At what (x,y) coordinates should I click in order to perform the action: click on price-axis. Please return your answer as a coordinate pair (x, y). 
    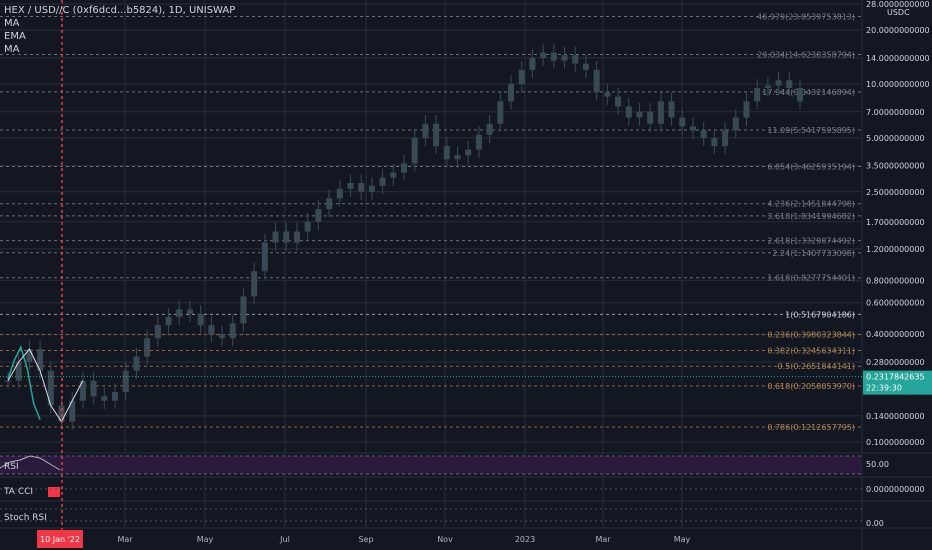
    Looking at the image, I should click on (897, 275).